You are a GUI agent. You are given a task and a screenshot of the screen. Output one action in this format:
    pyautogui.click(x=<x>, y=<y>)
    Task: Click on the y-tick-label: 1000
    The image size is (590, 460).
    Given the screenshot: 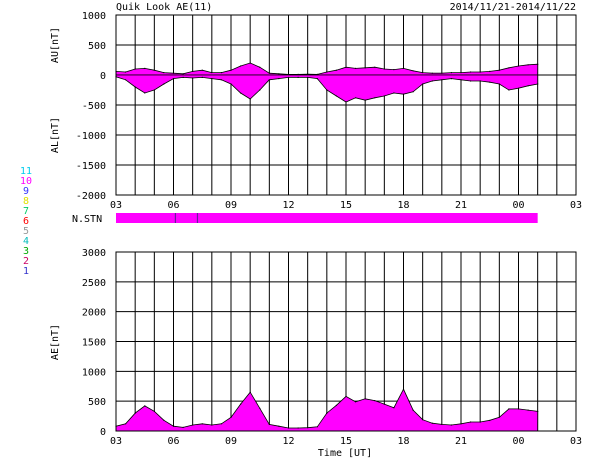 What is the action you would take?
    pyautogui.click(x=94, y=16)
    